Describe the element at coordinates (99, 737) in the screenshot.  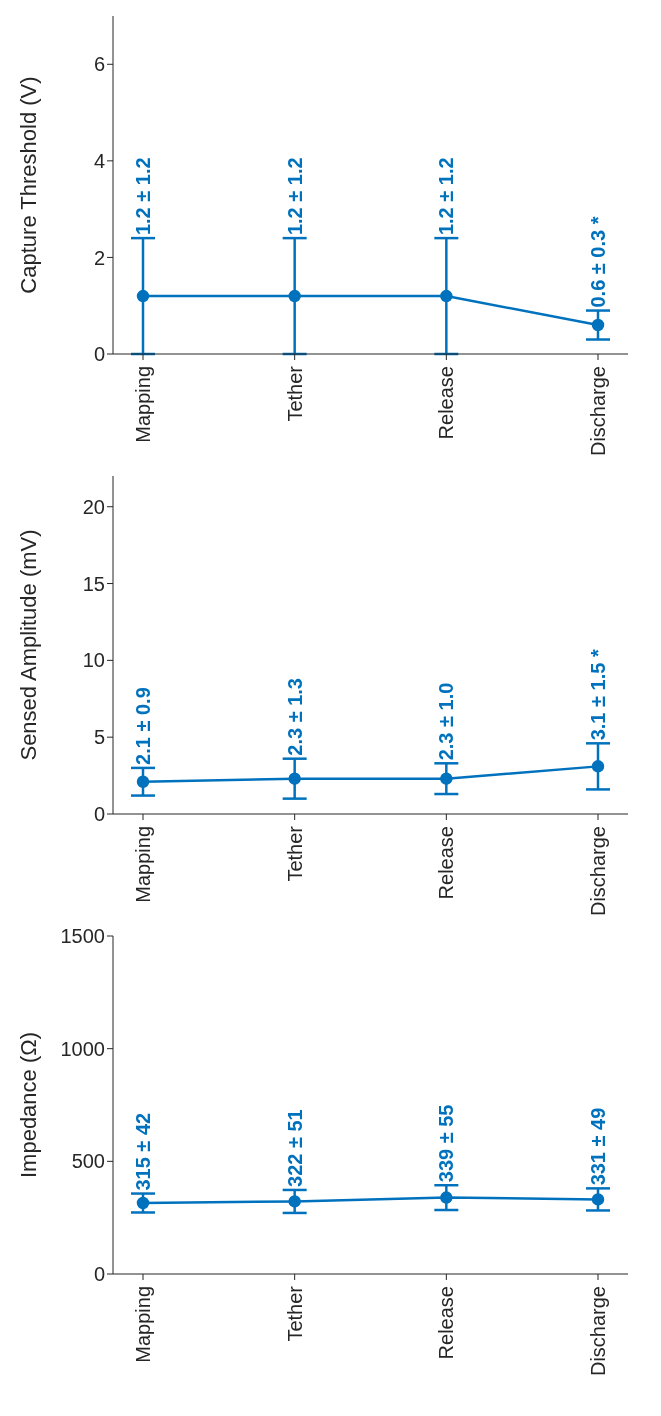
I see `y-tick-label: 5` at that location.